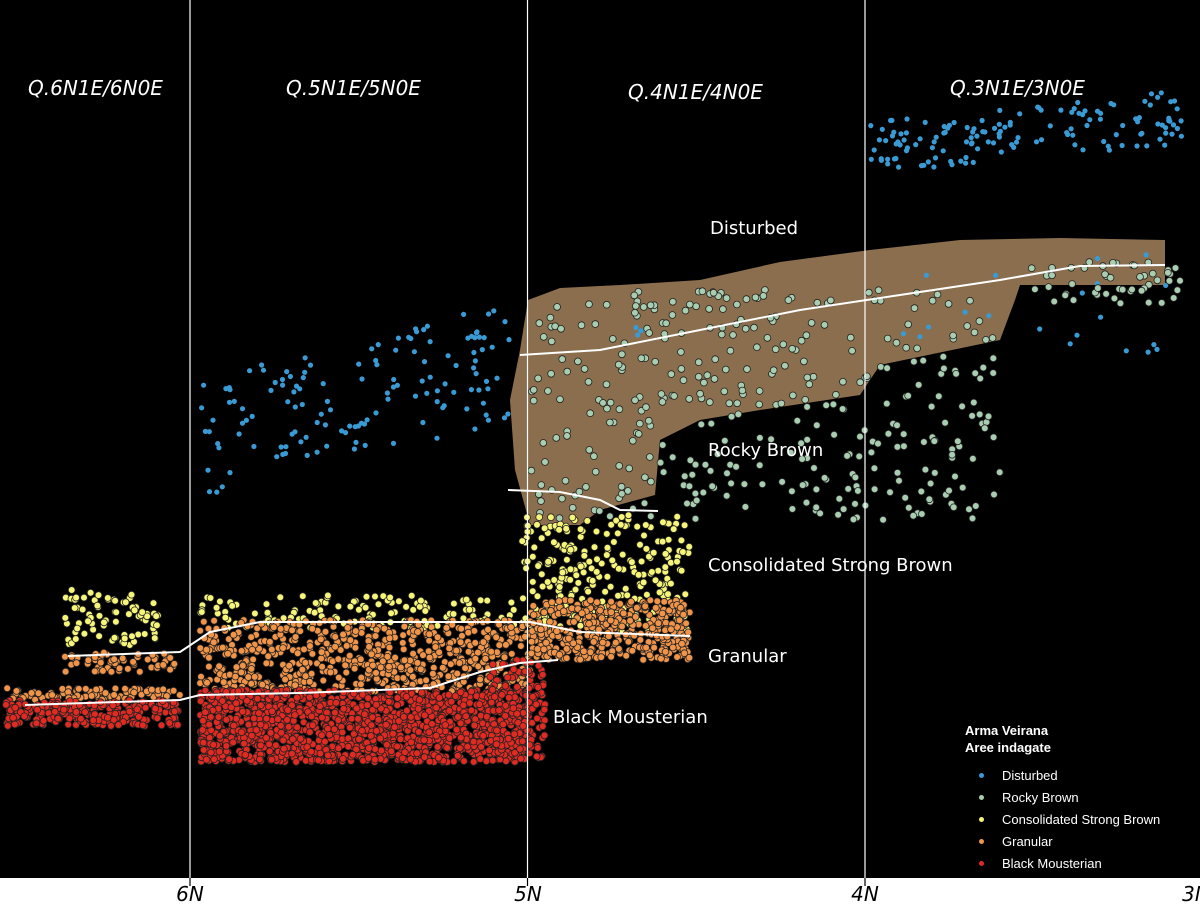 This screenshot has height=910, width=1200. What do you see at coordinates (1040, 797) in the screenshot?
I see `legend-label: Rocky Brown` at bounding box center [1040, 797].